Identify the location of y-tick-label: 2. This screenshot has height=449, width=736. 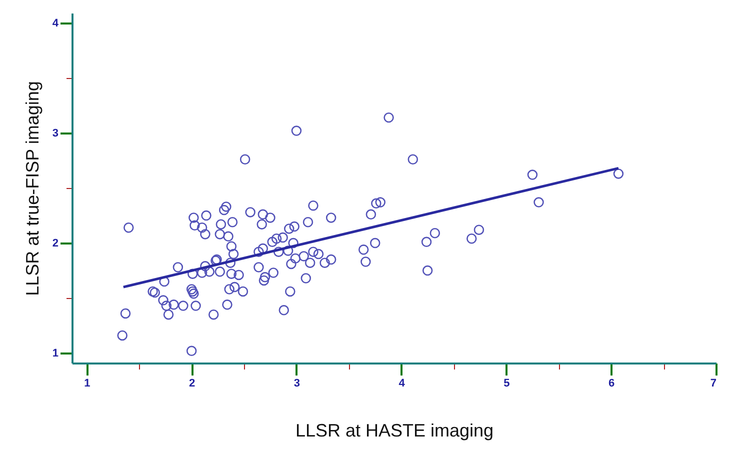
(55, 244).